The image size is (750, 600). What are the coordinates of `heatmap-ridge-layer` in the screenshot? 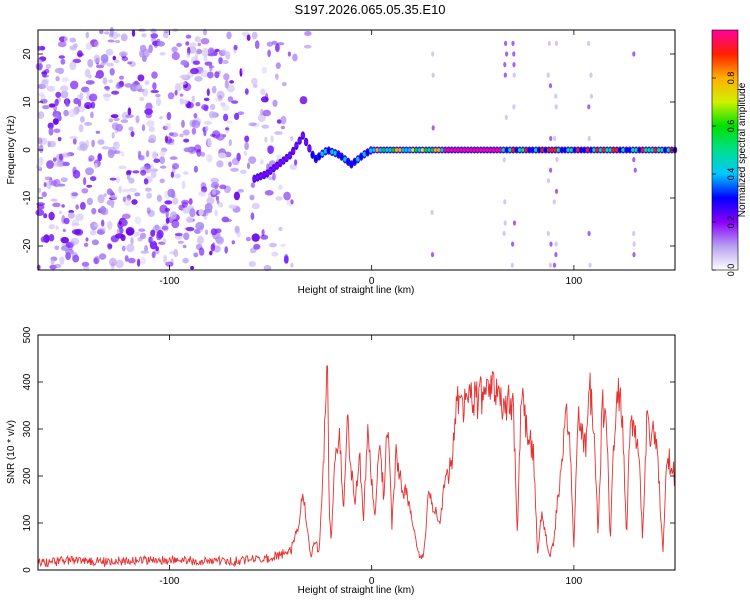 It's located at (465, 157).